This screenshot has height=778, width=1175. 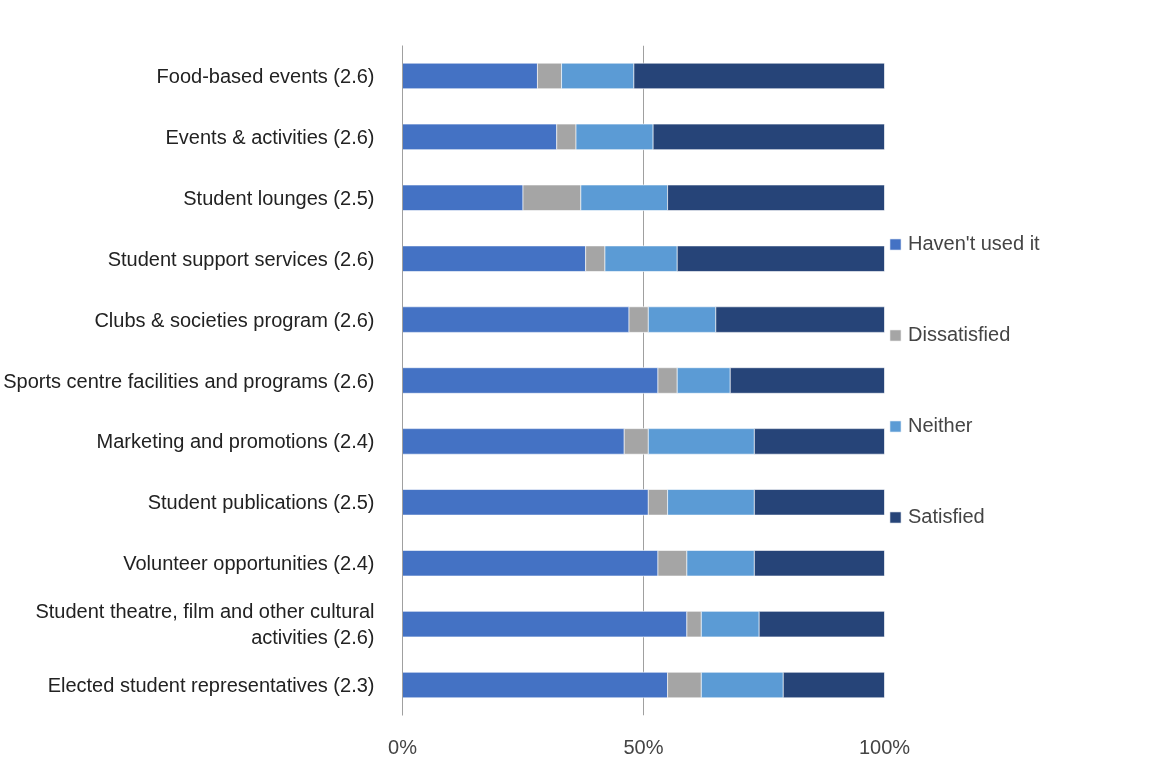 I want to click on y-tick-label: Food-based events (2.6), so click(x=265, y=75).